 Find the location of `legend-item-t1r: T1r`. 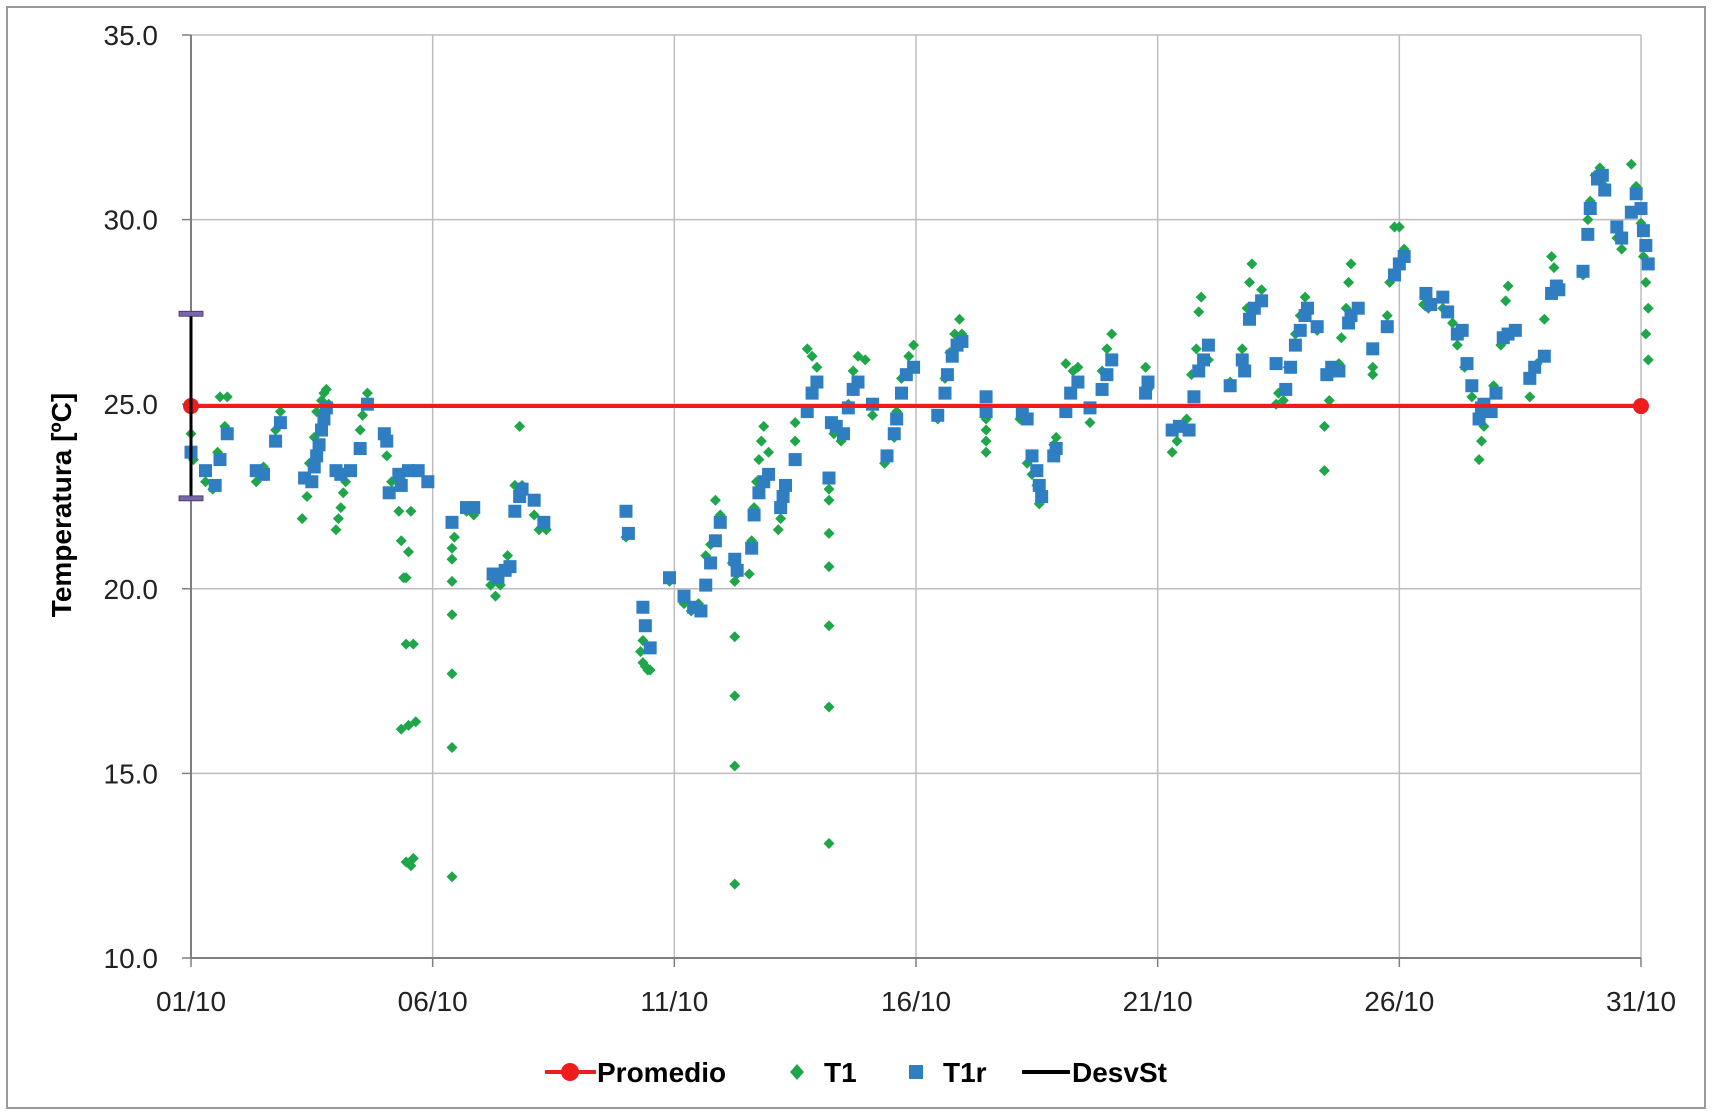

legend-item-t1r: T1r is located at coordinates (948, 1072).